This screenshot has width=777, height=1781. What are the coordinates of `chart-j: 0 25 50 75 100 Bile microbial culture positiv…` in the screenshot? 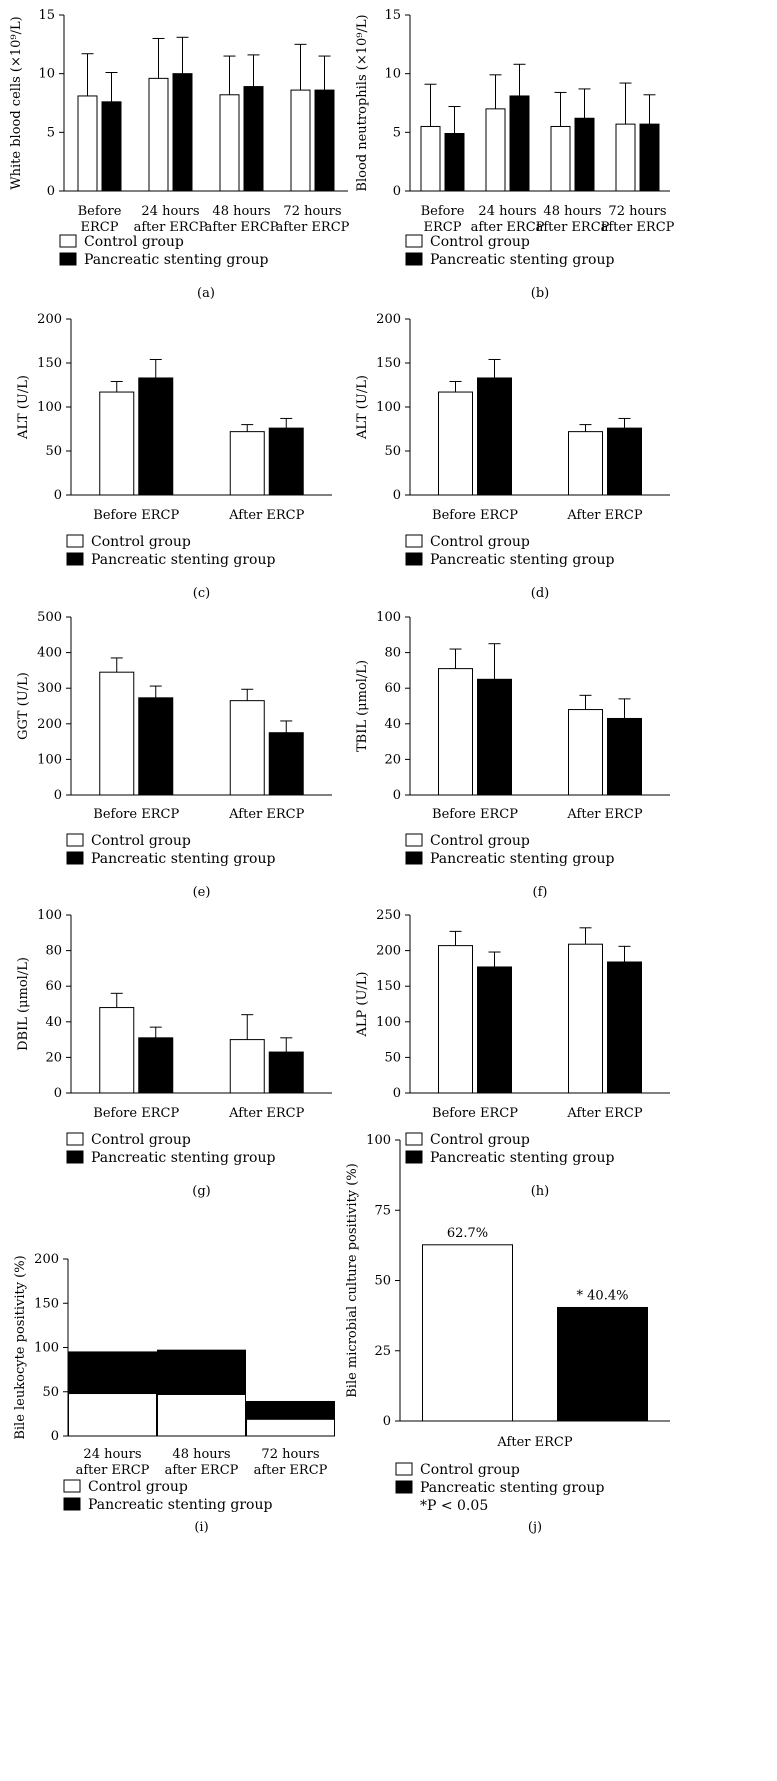 It's located at (507, 1334).